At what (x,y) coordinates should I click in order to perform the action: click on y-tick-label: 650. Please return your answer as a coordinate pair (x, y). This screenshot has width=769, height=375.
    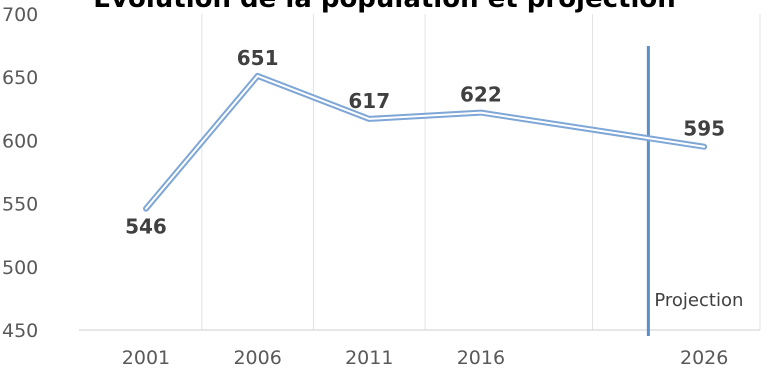
    Looking at the image, I should click on (20, 78).